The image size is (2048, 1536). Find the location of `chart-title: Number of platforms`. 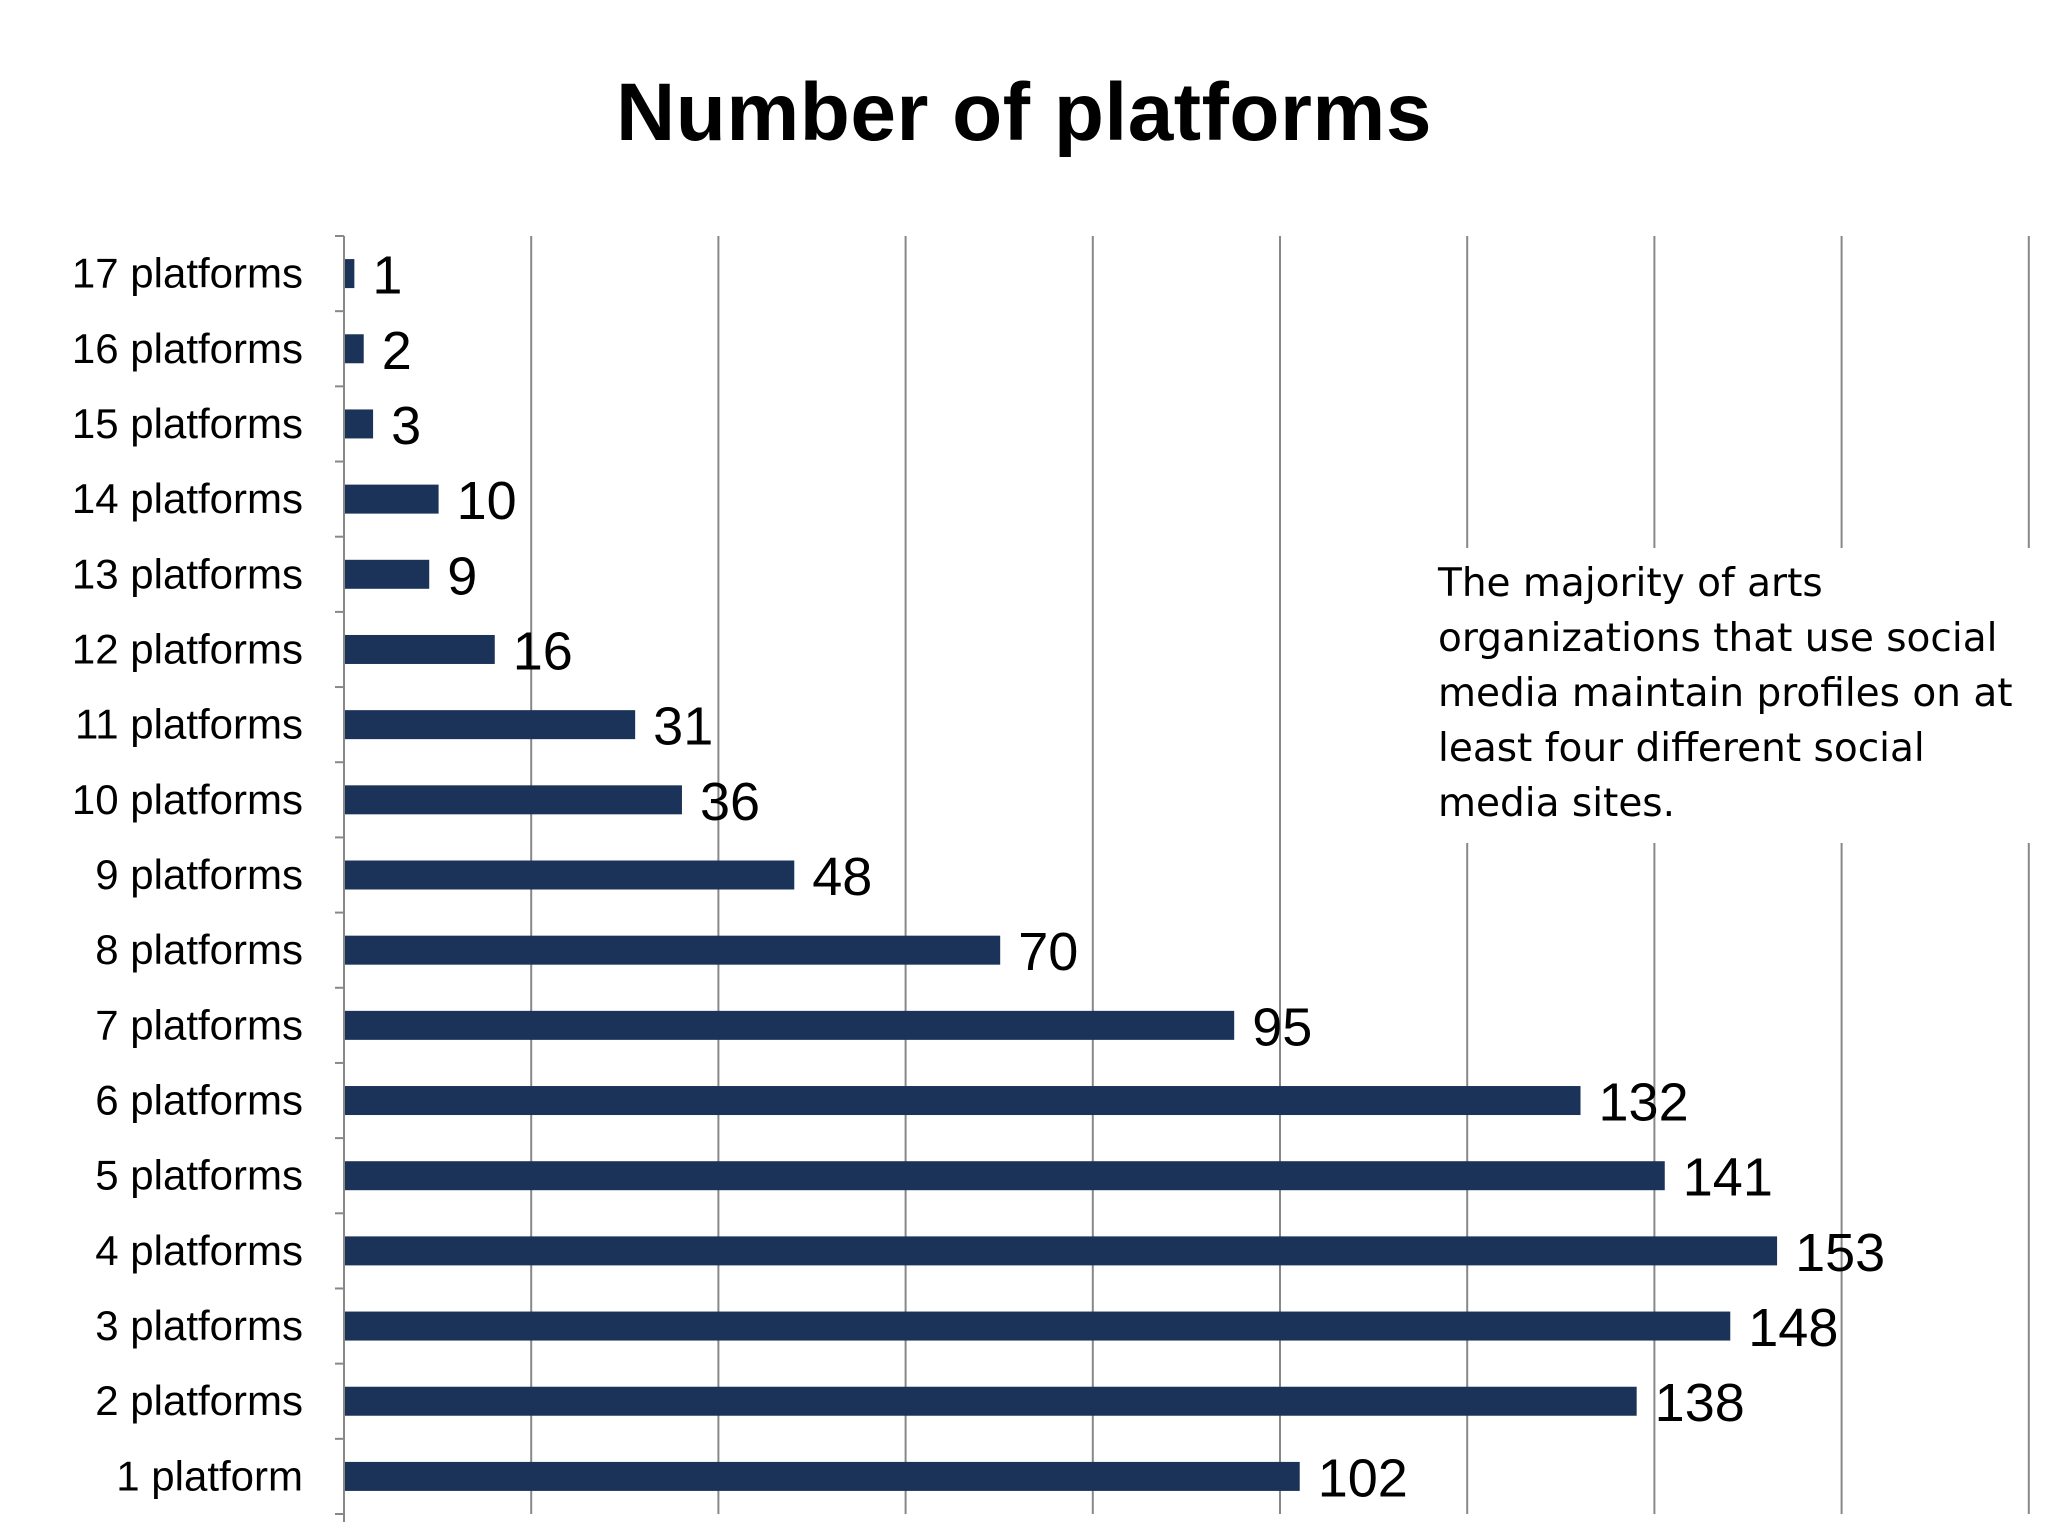

chart-title: Number of platforms is located at coordinates (1024, 112).